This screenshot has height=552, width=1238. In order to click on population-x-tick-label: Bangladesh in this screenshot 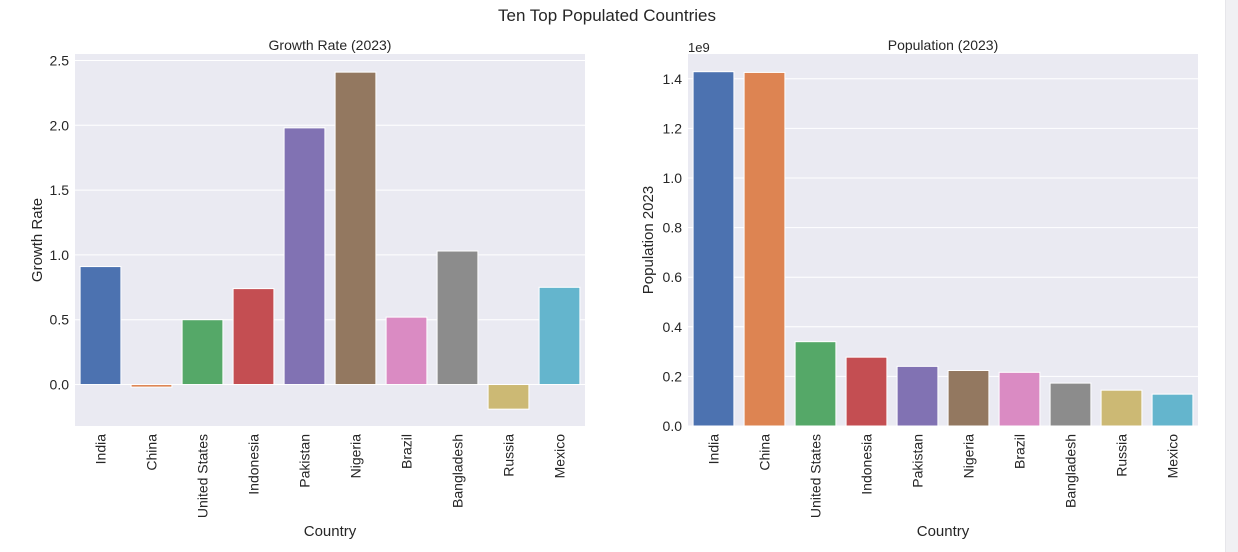, I will do `click(1071, 471)`.